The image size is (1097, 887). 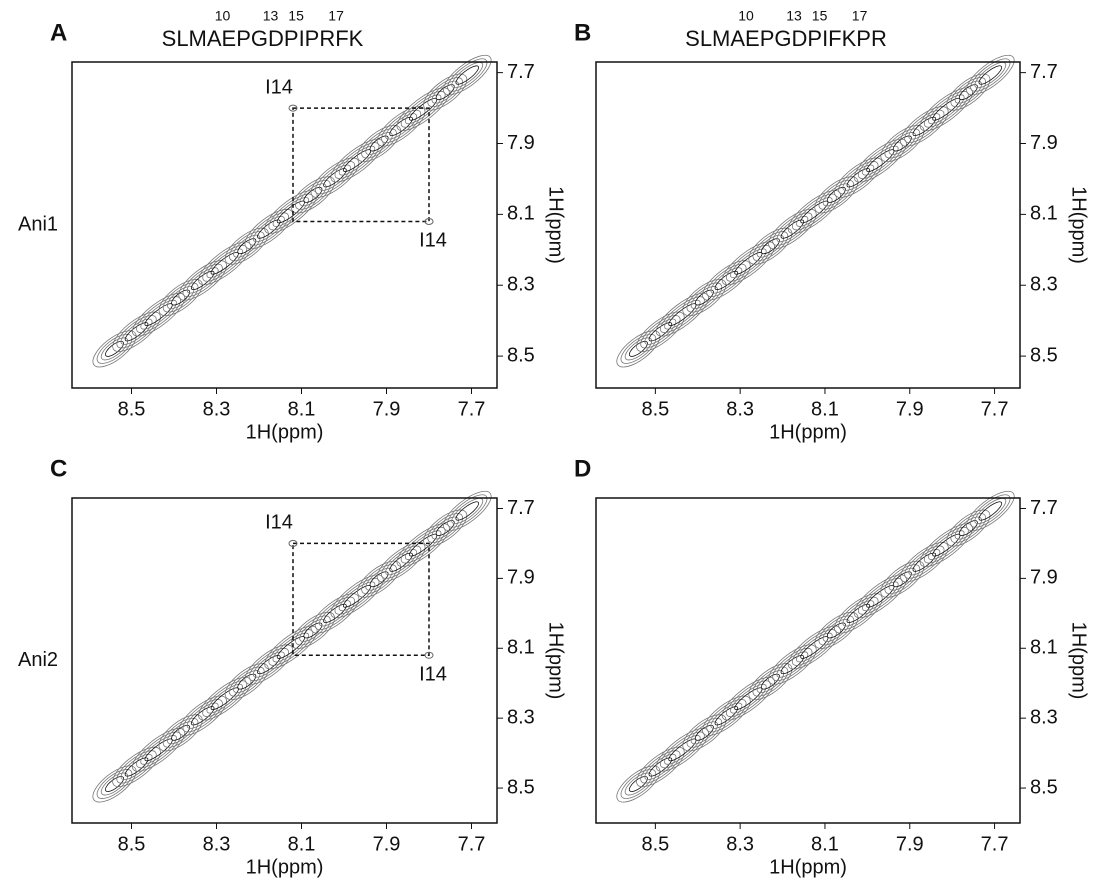 What do you see at coordinates (279, 523) in the screenshot?
I see `annotation: I14` at bounding box center [279, 523].